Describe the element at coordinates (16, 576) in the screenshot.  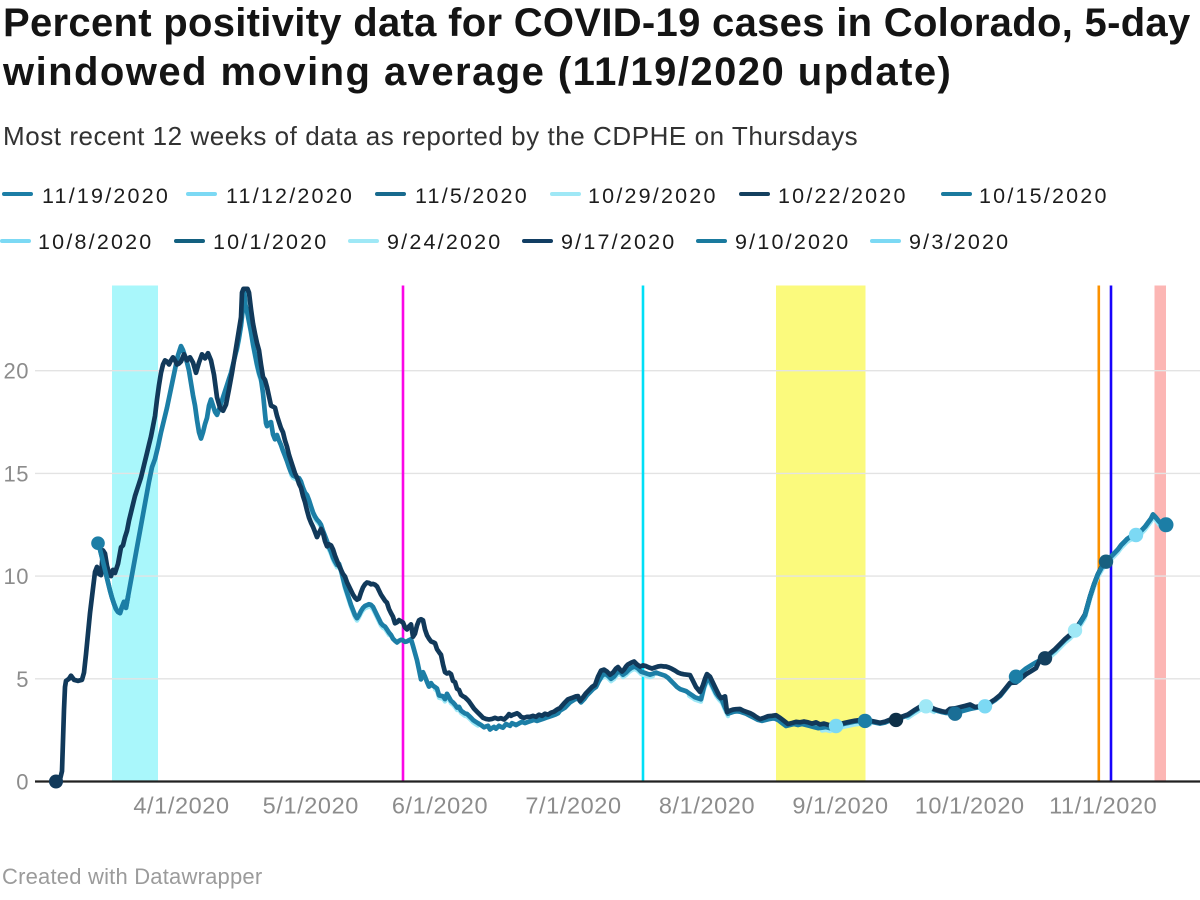
I see `svg-text: 10` at that location.